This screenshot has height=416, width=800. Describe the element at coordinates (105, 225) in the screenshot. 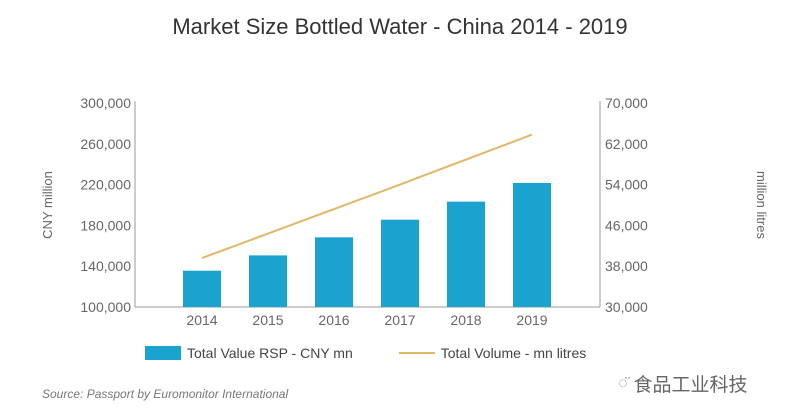

I see `y-tick-label: 180,000` at that location.